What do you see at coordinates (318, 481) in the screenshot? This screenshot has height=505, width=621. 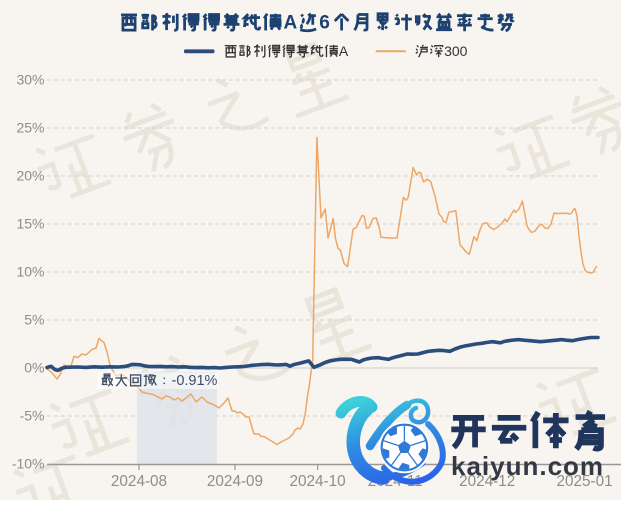 I see `svg-text: 2024-10` at bounding box center [318, 481].